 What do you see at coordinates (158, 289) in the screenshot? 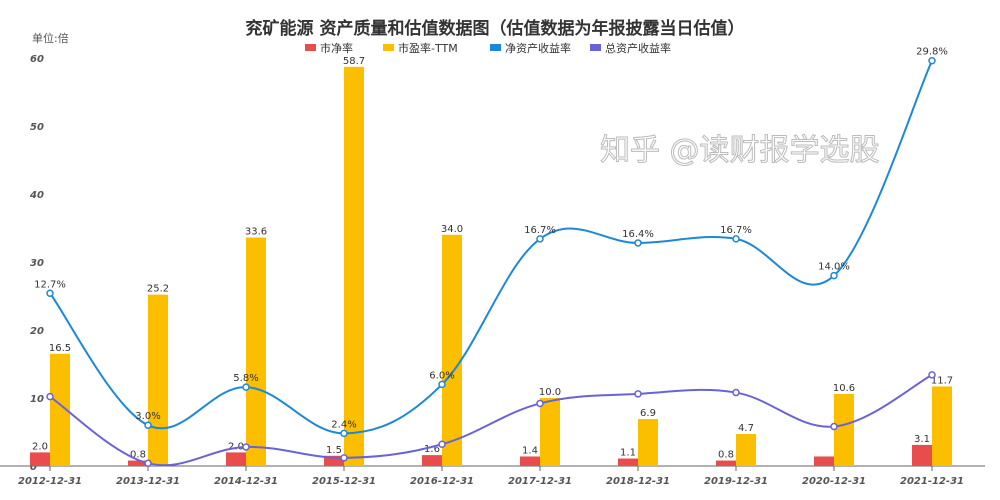
I see `bar-data-label: 25.2` at bounding box center [158, 289].